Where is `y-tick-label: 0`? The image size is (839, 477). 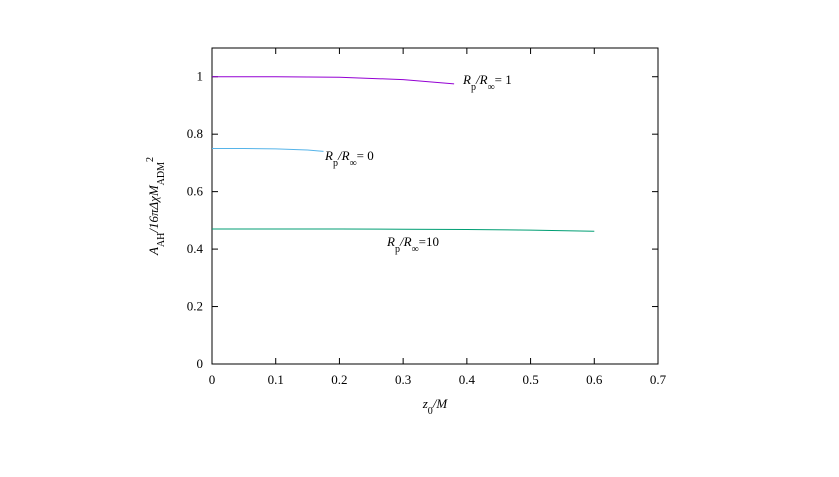
y-tick-label: 0 is located at coordinates (200, 363).